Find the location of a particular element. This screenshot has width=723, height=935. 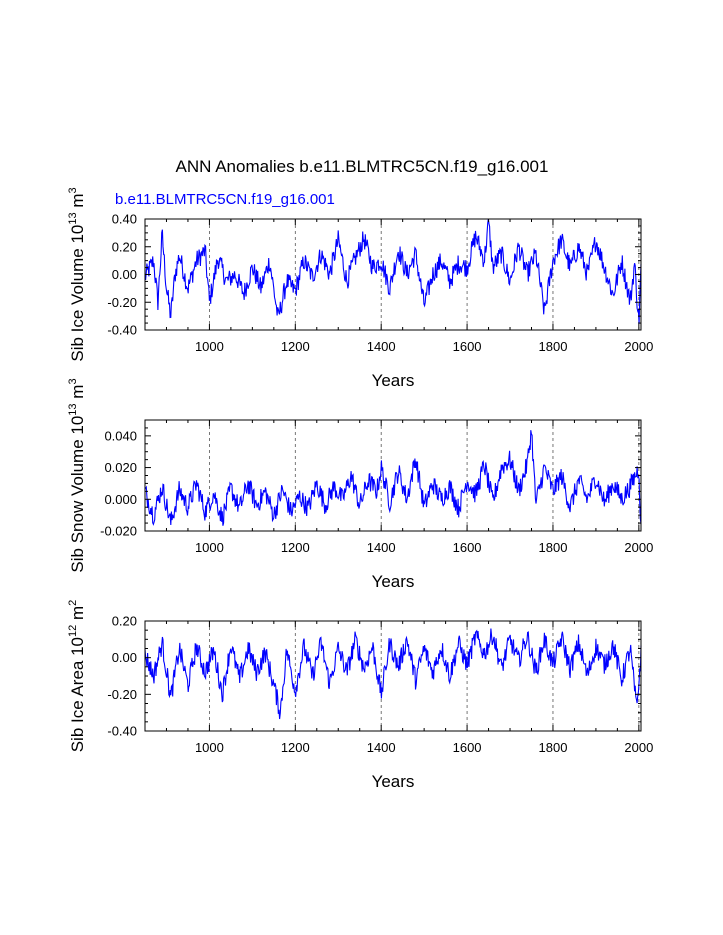

y-axis-label: Sib Ice Area 1012 m2 is located at coordinates (77, 676).